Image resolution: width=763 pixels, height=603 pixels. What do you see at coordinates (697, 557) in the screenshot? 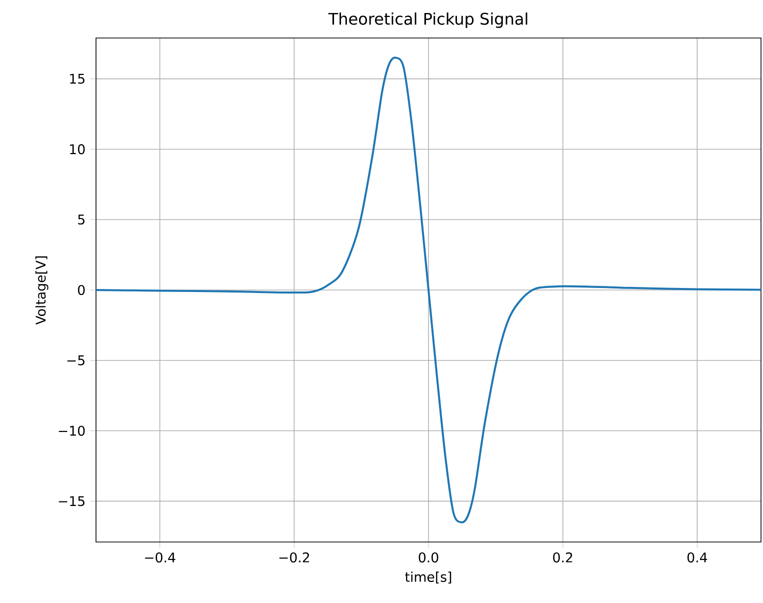
I see `x-tick-label: 0.4` at bounding box center [697, 557].